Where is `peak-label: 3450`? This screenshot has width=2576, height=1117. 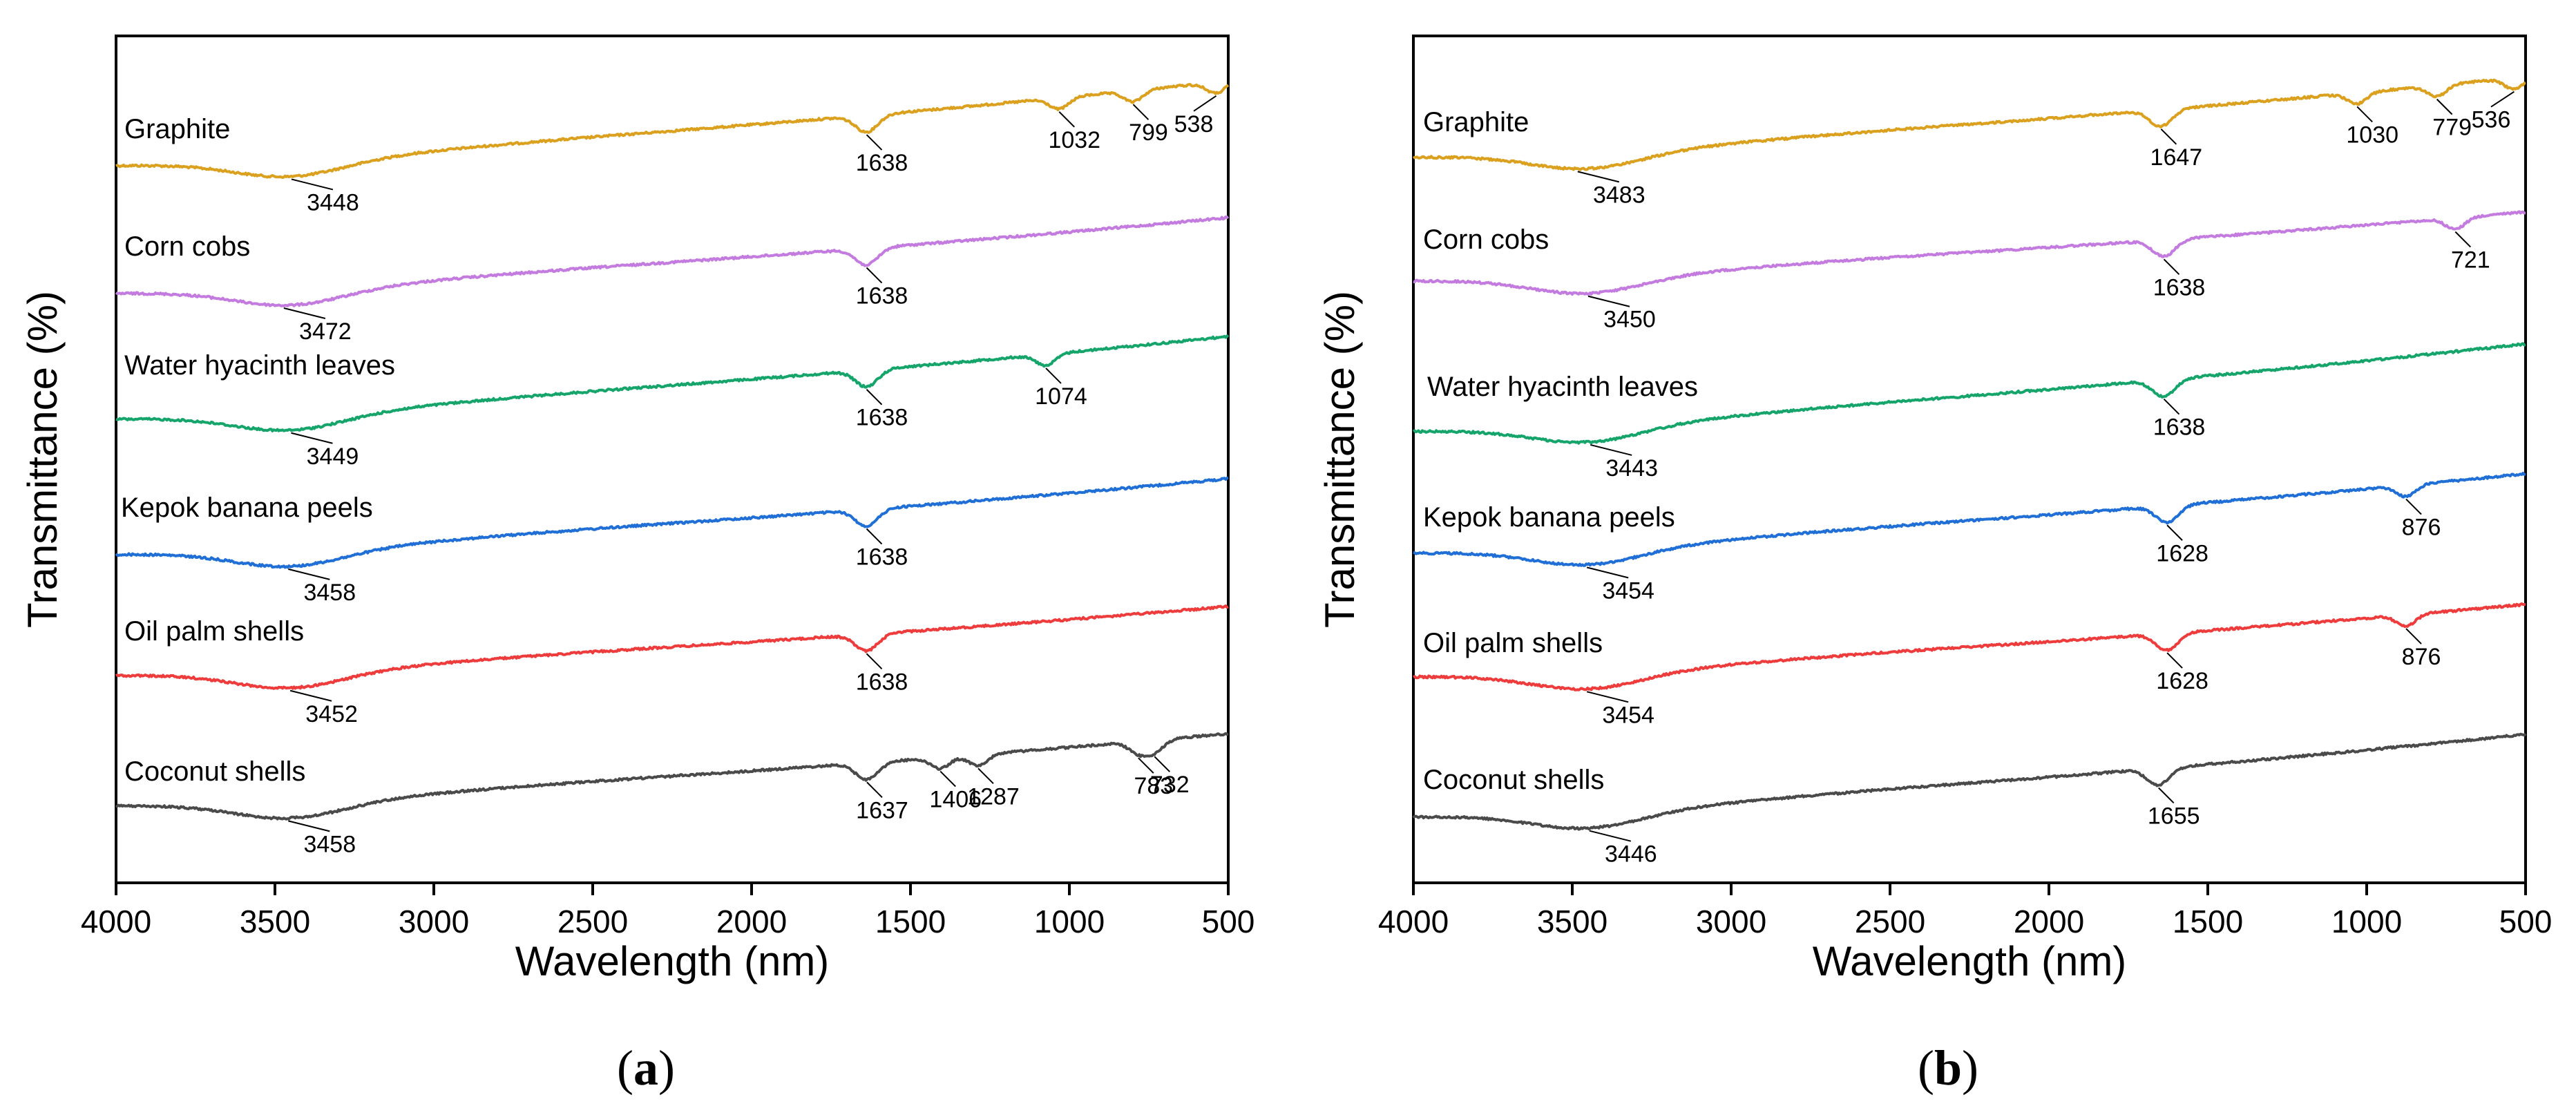 peak-label: 3450 is located at coordinates (1630, 320).